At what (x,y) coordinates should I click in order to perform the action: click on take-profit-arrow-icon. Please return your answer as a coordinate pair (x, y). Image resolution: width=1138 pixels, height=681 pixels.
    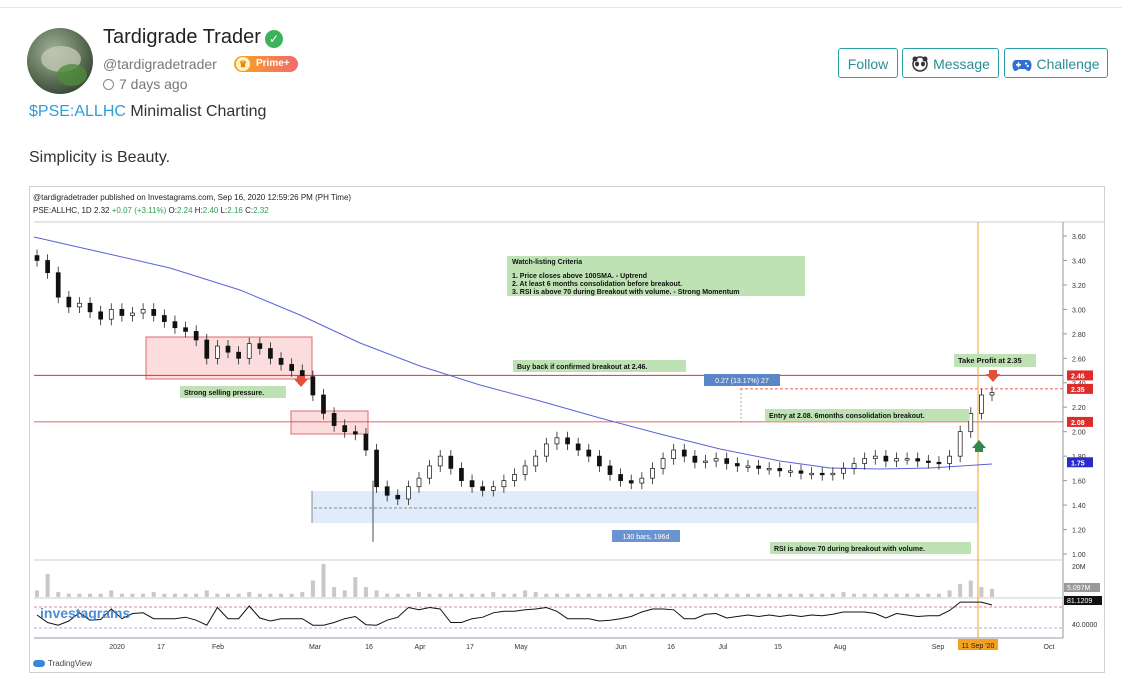
    Looking at the image, I should click on (993, 376).